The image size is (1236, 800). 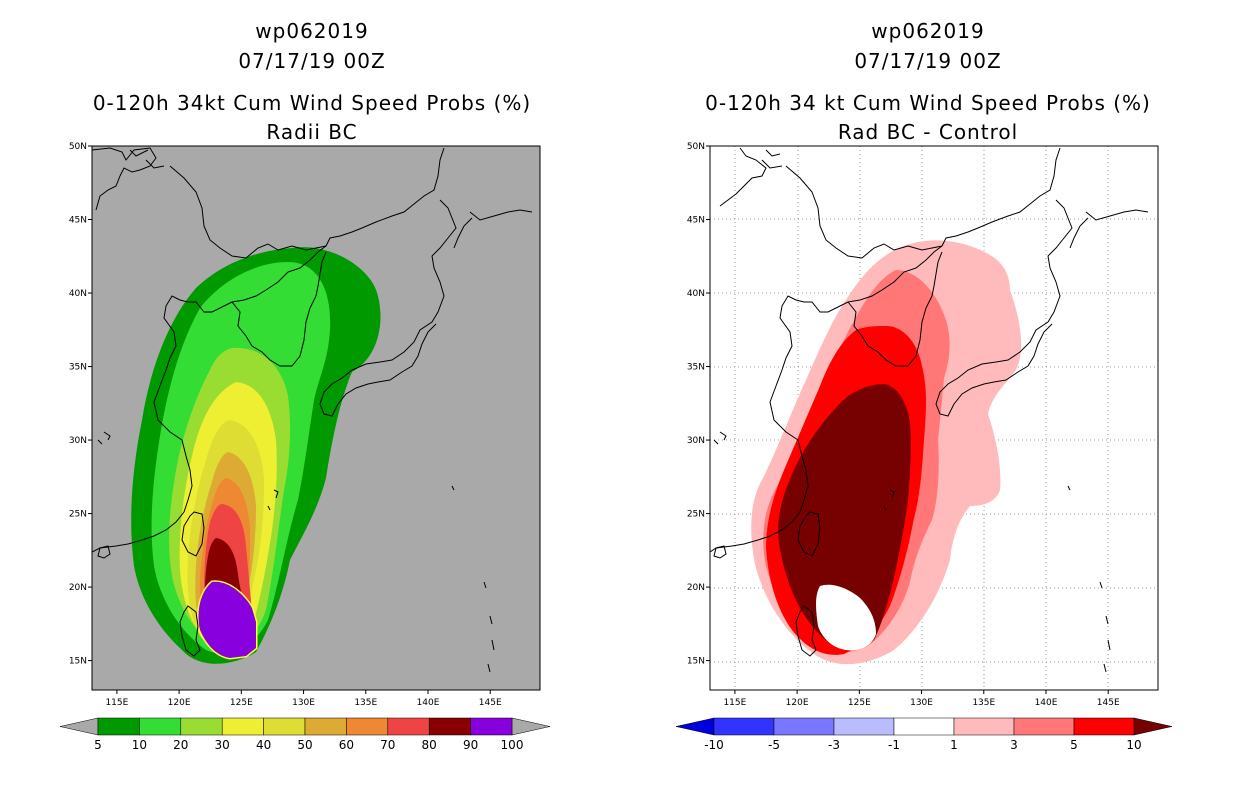 I want to click on left-datetime: 07/17/19 00Z, so click(x=312, y=61).